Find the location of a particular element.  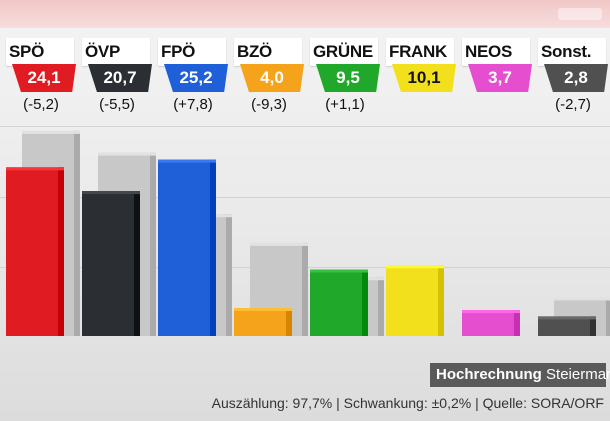

party-header: FPÖ is located at coordinates (192, 52).